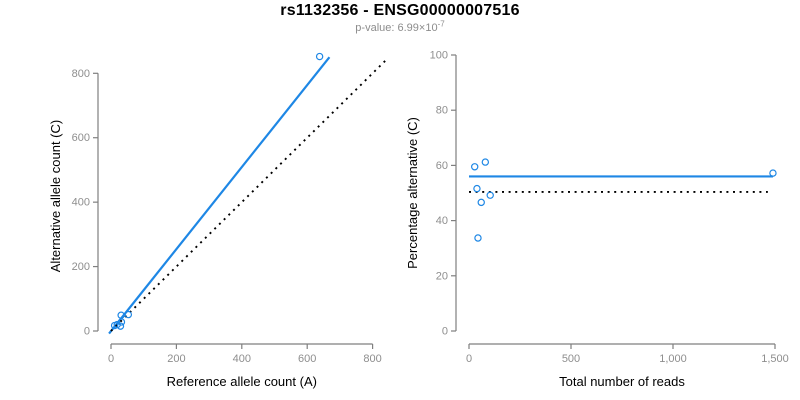 The width and height of the screenshot is (800, 400). What do you see at coordinates (396, 28) in the screenshot?
I see `subtitle-text: p-value: 6.99×10` at bounding box center [396, 28].